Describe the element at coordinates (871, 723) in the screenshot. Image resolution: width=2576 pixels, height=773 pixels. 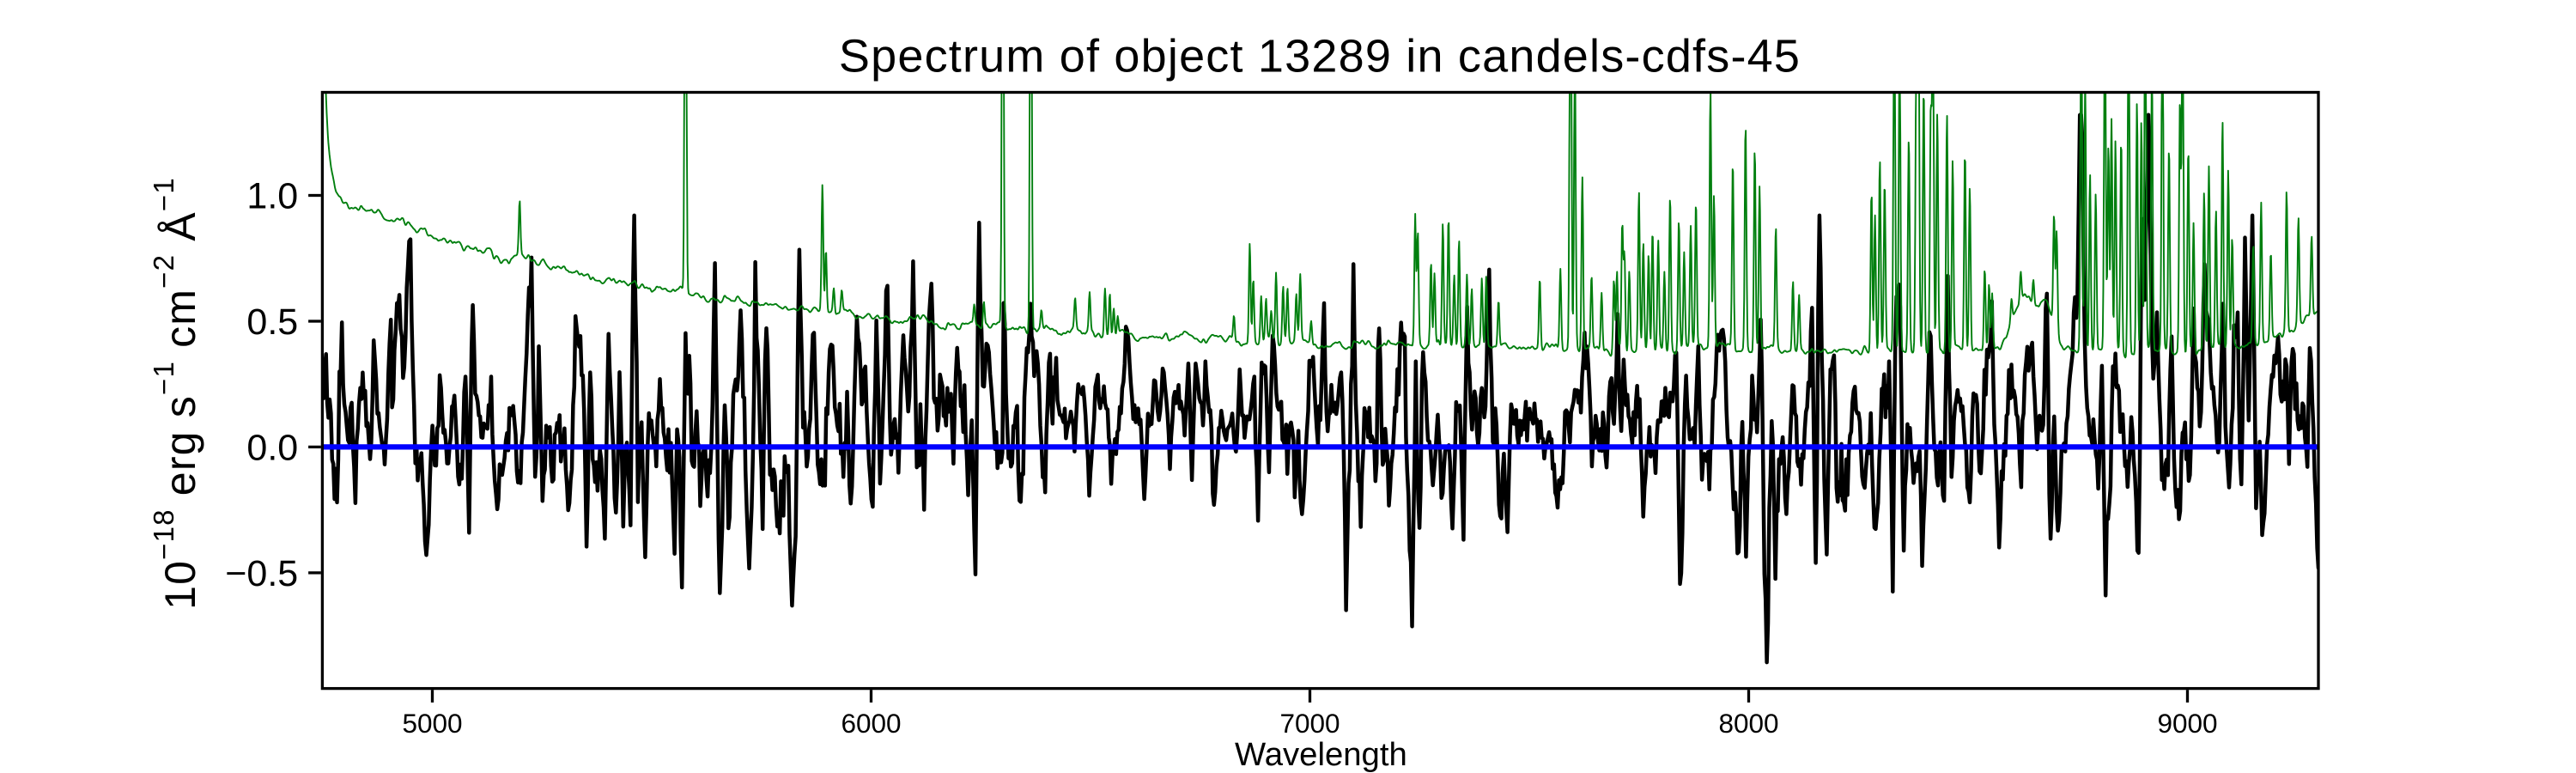
I see `svg-text: 6000` at that location.